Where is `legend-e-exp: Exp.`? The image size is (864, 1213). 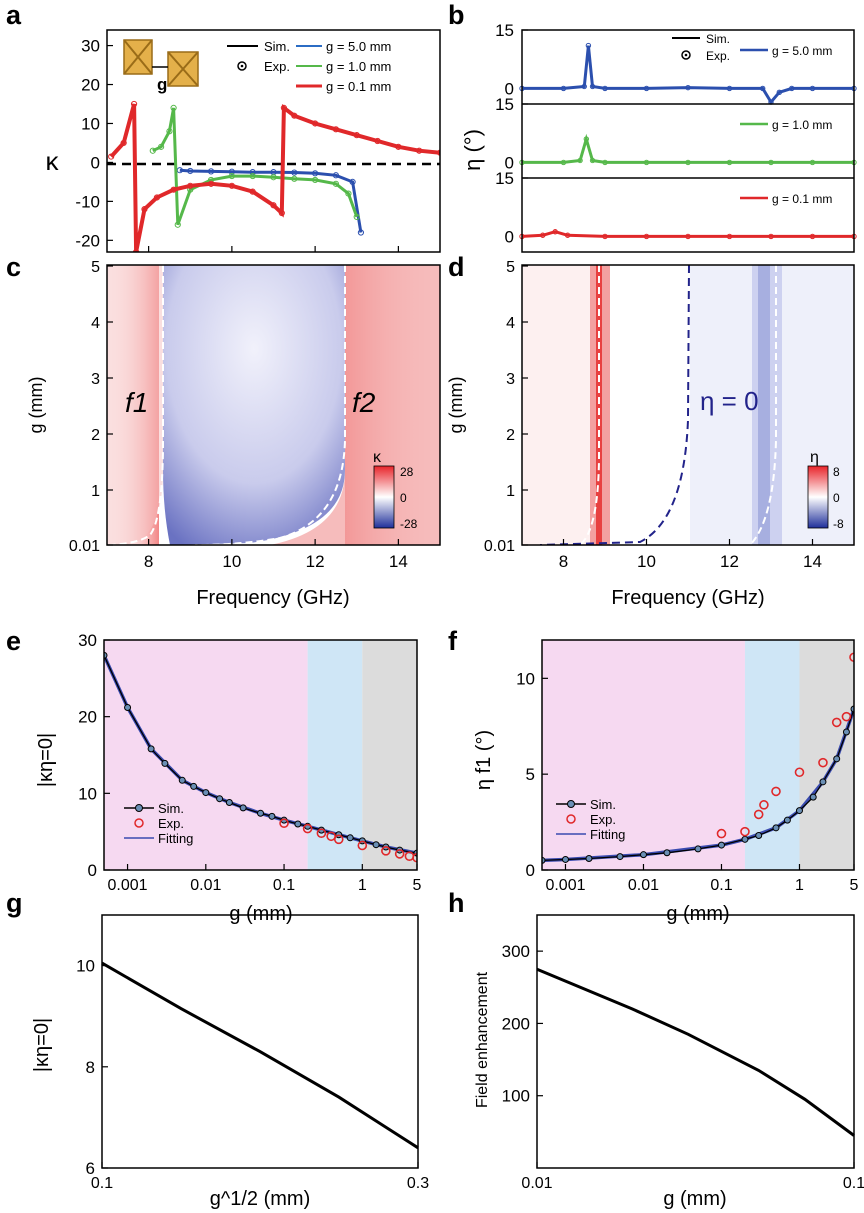 legend-e-exp: Exp. is located at coordinates (171, 823).